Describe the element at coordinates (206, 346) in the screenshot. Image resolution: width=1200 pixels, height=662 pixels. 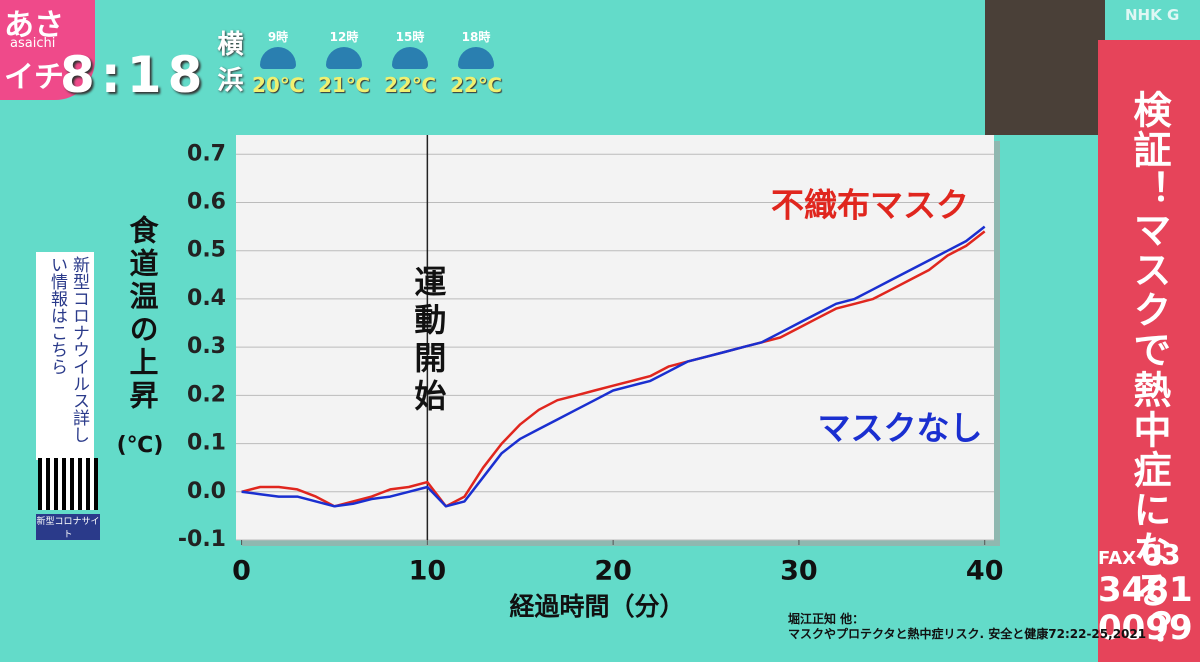
I see `y-tick-label: 0.3` at that location.